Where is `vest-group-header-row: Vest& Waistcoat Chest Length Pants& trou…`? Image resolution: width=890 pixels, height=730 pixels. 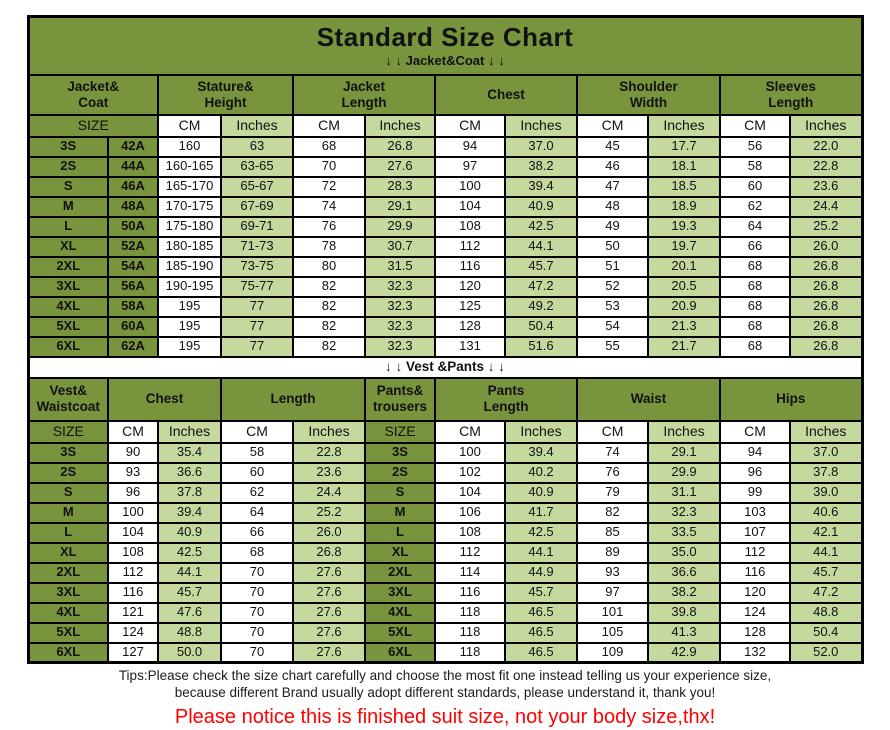 vest-group-header-row: Vest& Waistcoat Chest Length Pants& trou… is located at coordinates (445, 399).